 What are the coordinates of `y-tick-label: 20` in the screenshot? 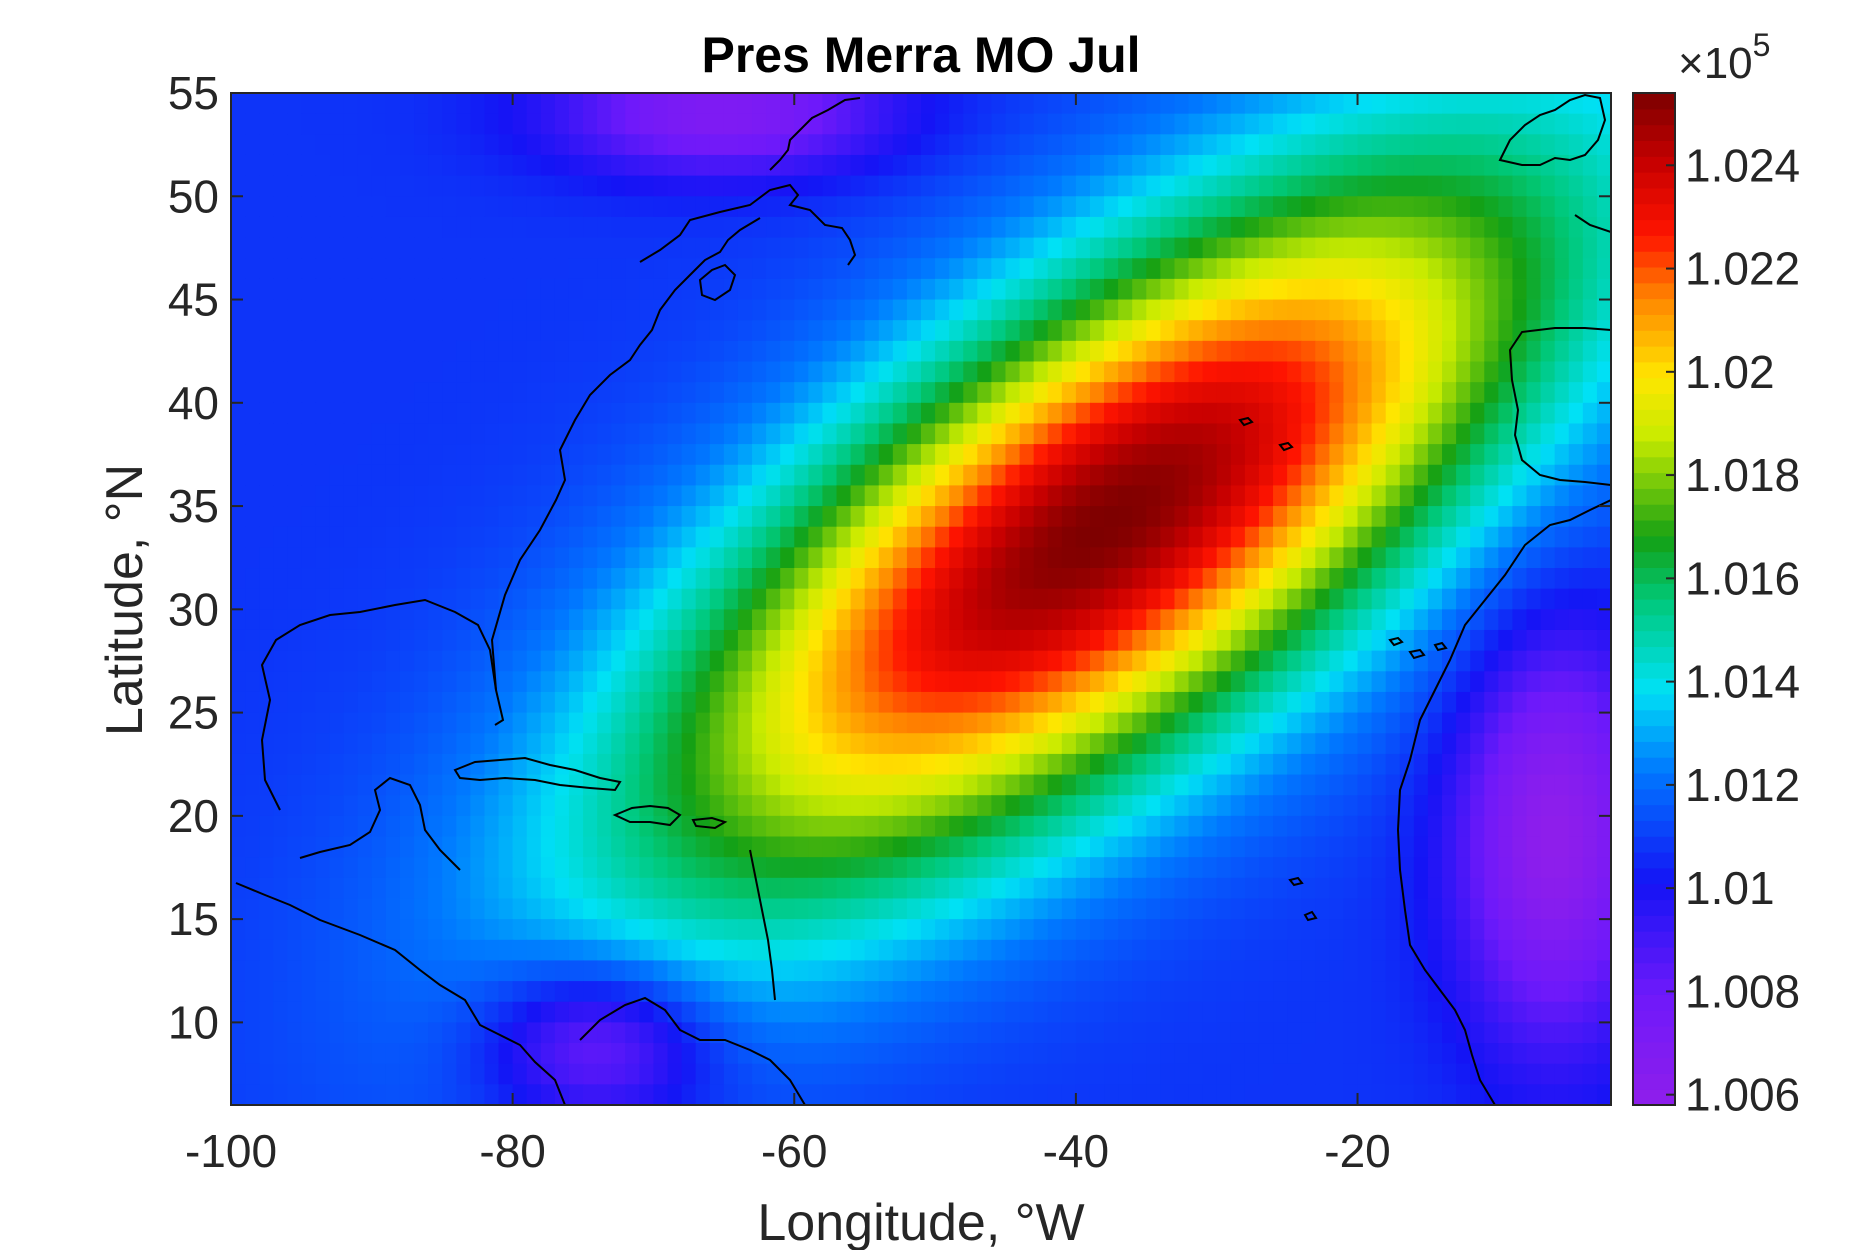 It's located at (193, 816).